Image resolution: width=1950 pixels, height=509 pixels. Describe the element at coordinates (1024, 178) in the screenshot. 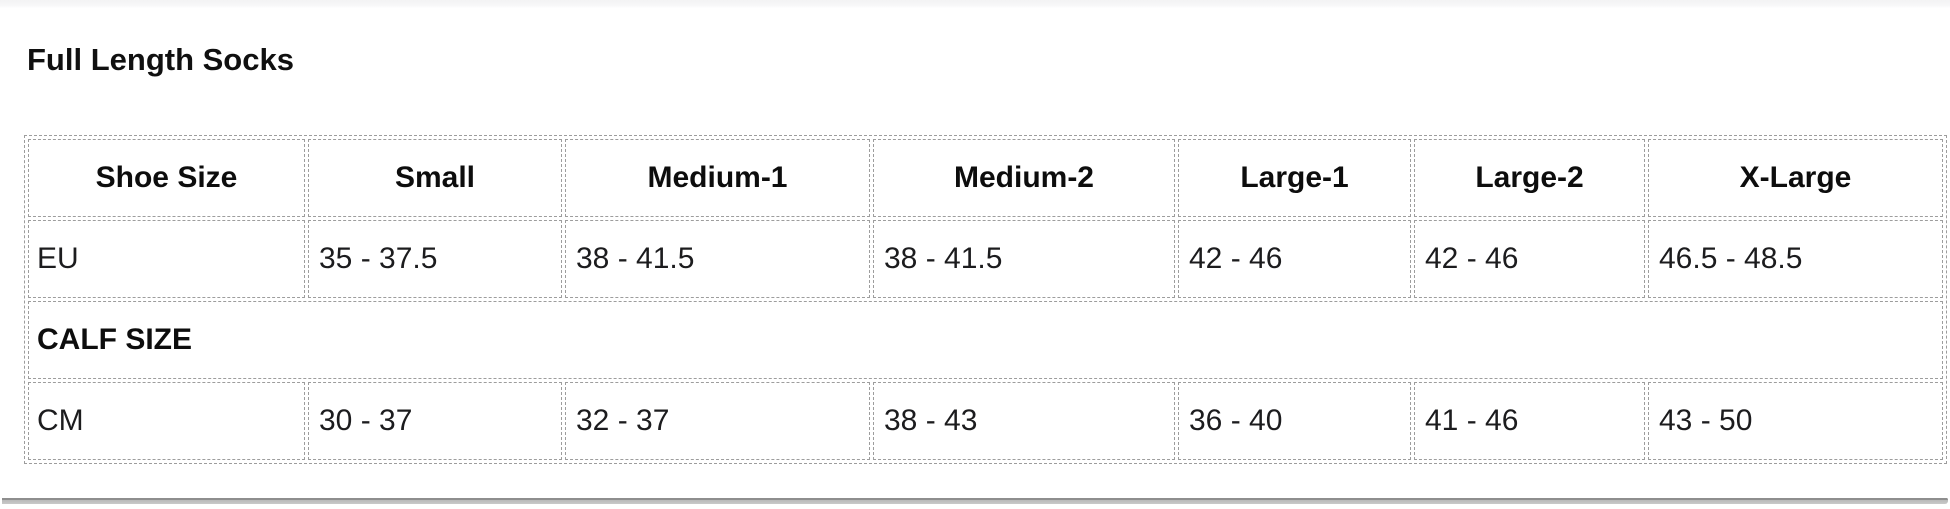

I see `column-header-medium-2: Medium-2` at that location.